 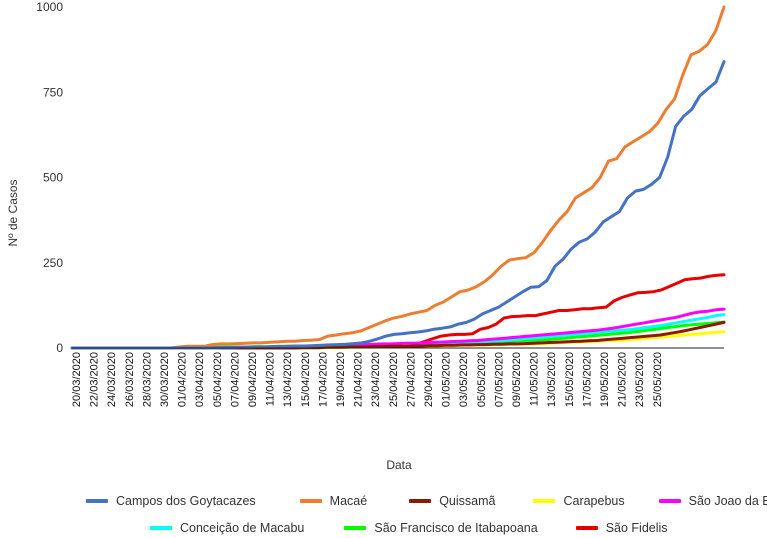 I want to click on x-tick-label: 28/03/2020, so click(x=147, y=379).